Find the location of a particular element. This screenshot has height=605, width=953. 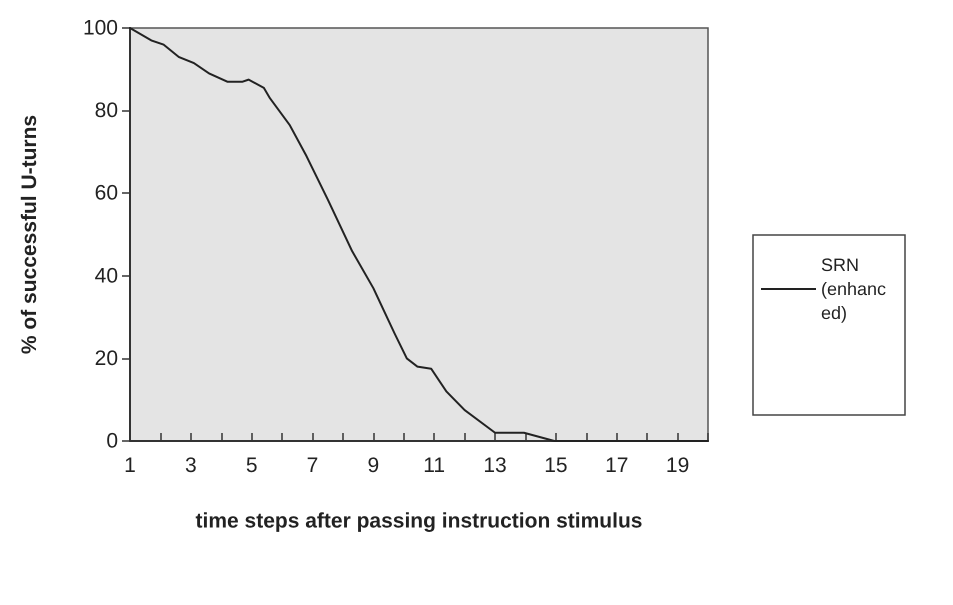

x-tick-label: 3 is located at coordinates (191, 465).